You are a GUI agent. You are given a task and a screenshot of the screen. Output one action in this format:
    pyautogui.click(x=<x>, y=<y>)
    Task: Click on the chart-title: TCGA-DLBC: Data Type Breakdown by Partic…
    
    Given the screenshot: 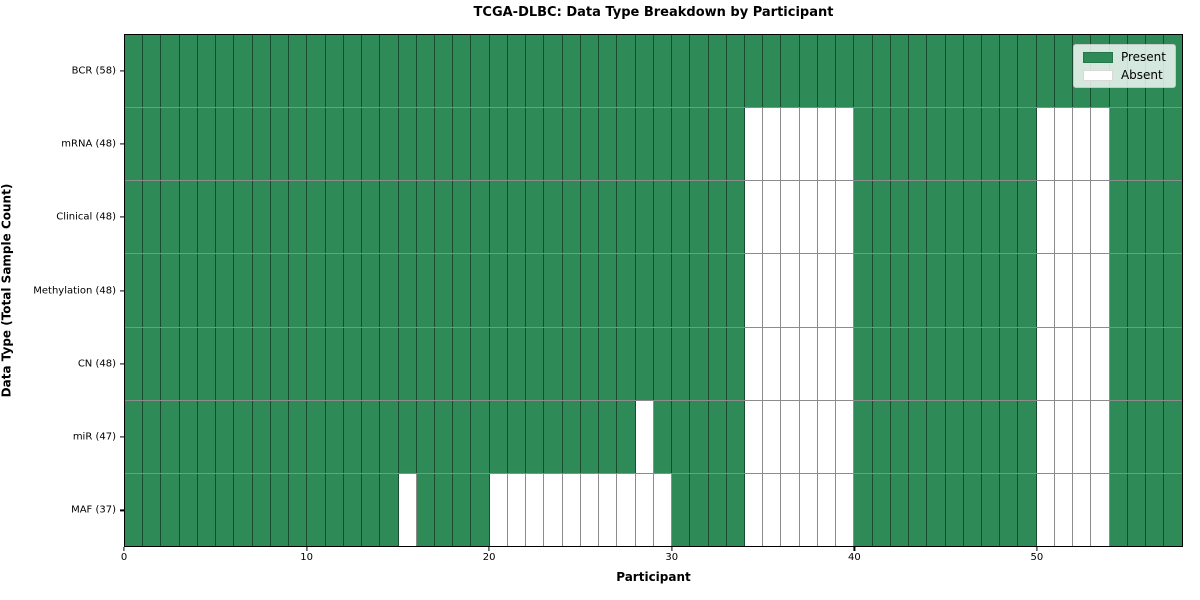 What is the action you would take?
    pyautogui.click(x=653, y=12)
    